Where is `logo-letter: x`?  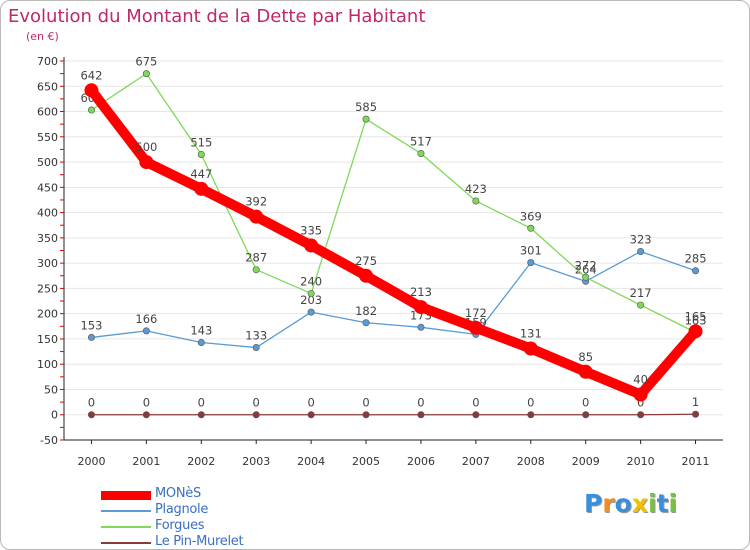
logo-letter: x is located at coordinates (639, 503).